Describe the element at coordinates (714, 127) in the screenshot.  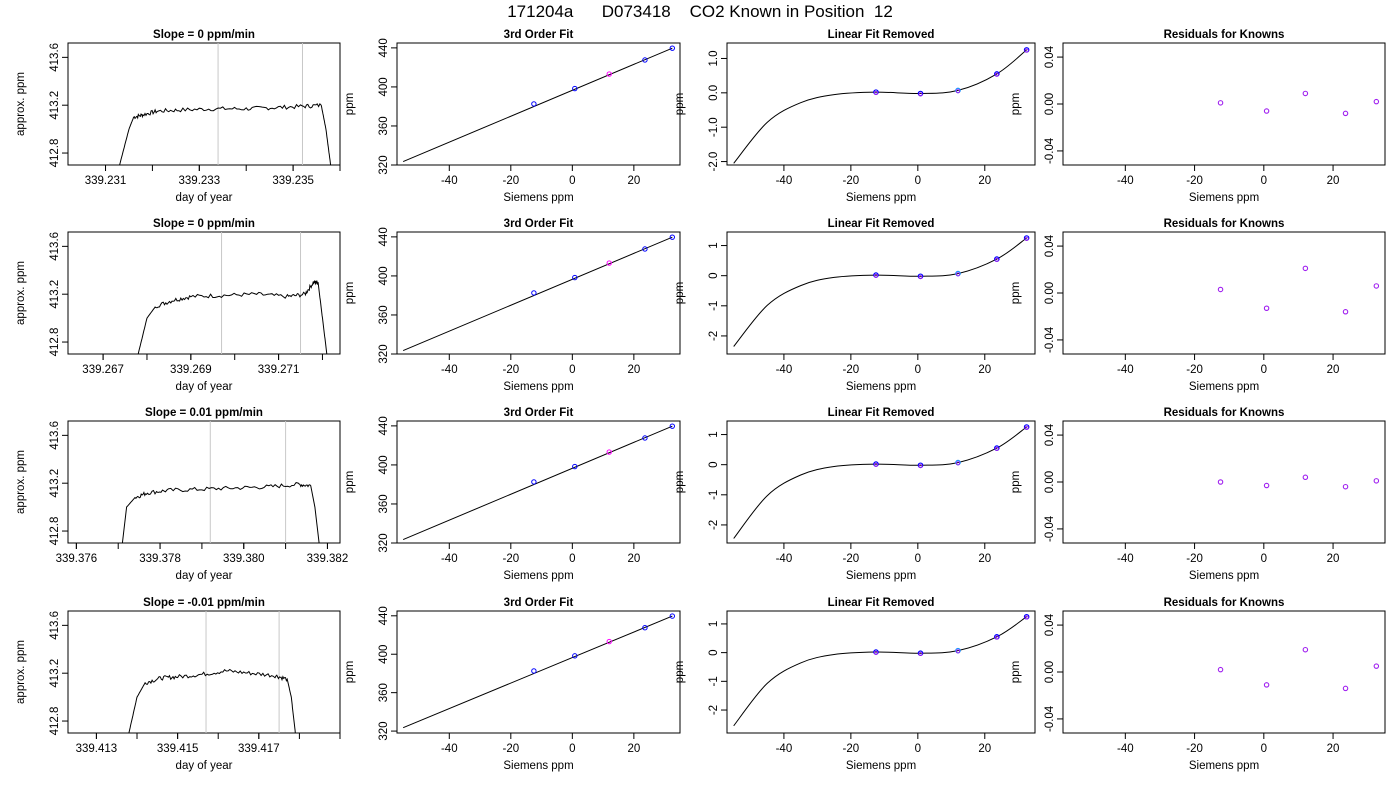
I see `y-tick-label: -1.0` at that location.